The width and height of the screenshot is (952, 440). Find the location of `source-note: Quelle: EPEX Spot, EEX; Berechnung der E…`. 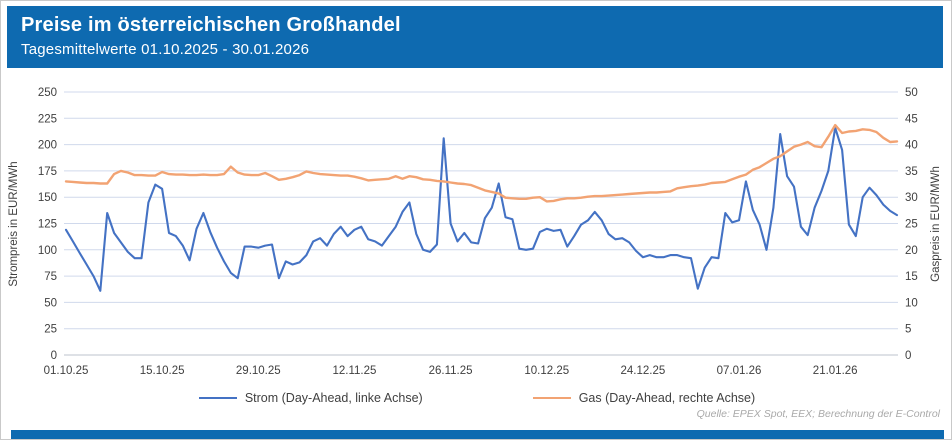

source-note: Quelle: EPEX Spot, EEX; Berechnung der E… is located at coordinates (818, 414).